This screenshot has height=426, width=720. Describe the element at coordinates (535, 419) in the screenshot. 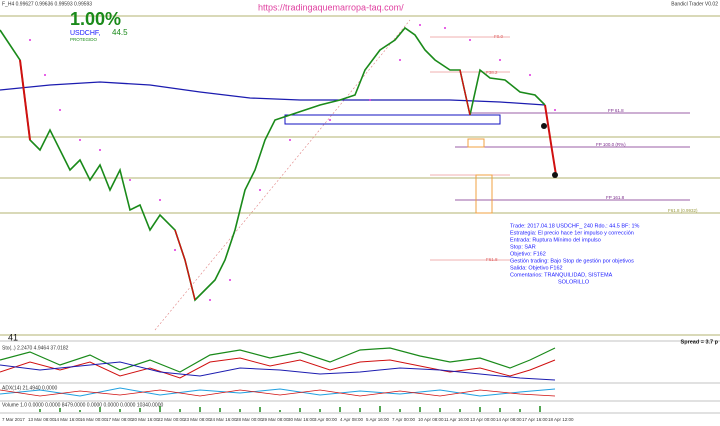

I see `date-label: 17 Apr 16:00` at that location.